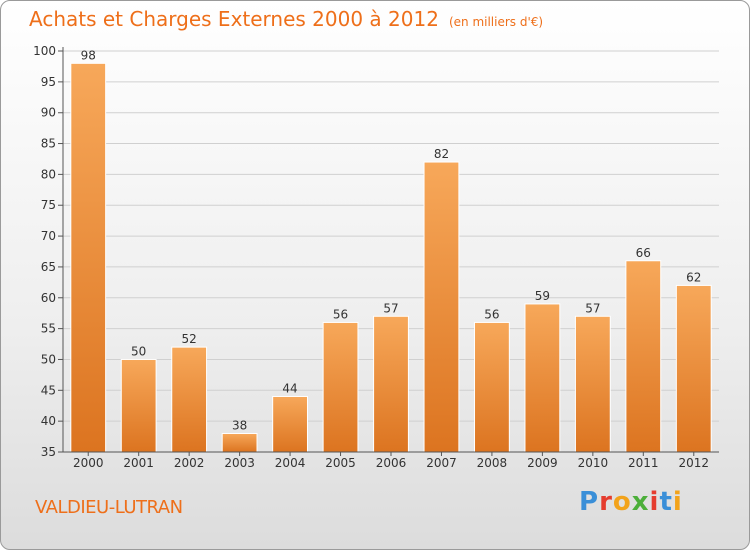  I want to click on x-tick-label: 2000, so click(88, 463).